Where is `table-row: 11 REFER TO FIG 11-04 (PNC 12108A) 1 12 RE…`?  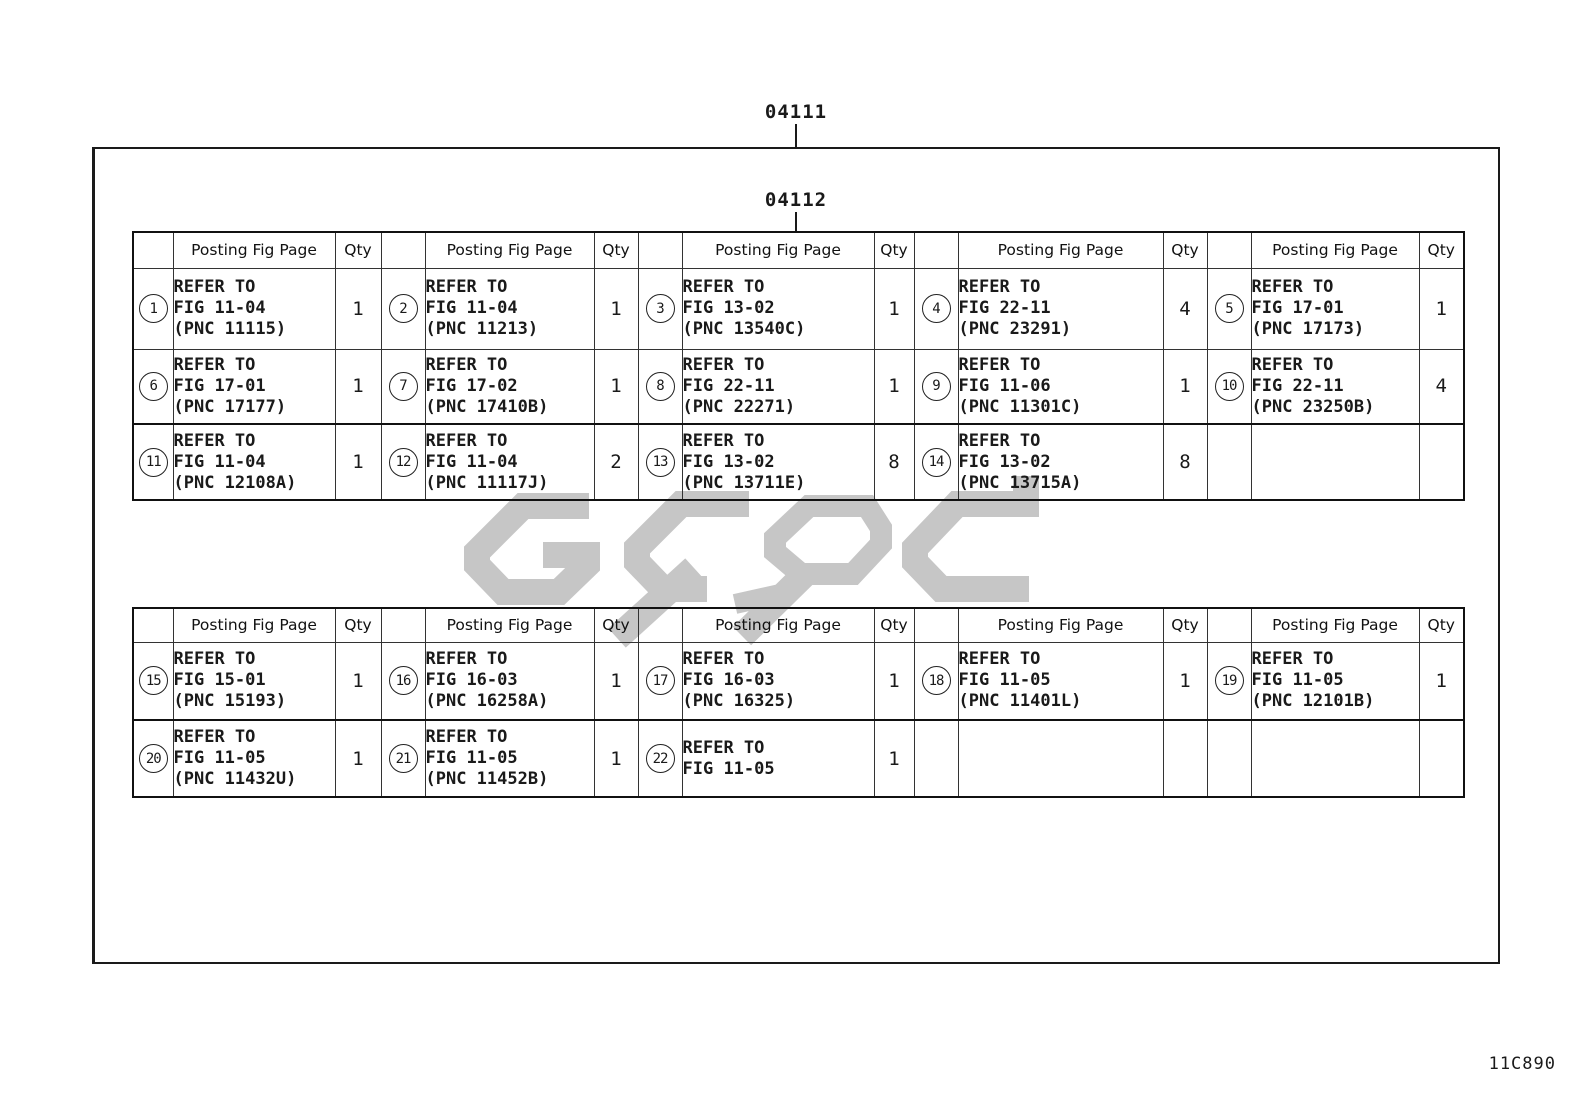
table-row: 11 REFER TO FIG 11-04 (PNC 12108A) 1 12 RE… is located at coordinates (798, 462).